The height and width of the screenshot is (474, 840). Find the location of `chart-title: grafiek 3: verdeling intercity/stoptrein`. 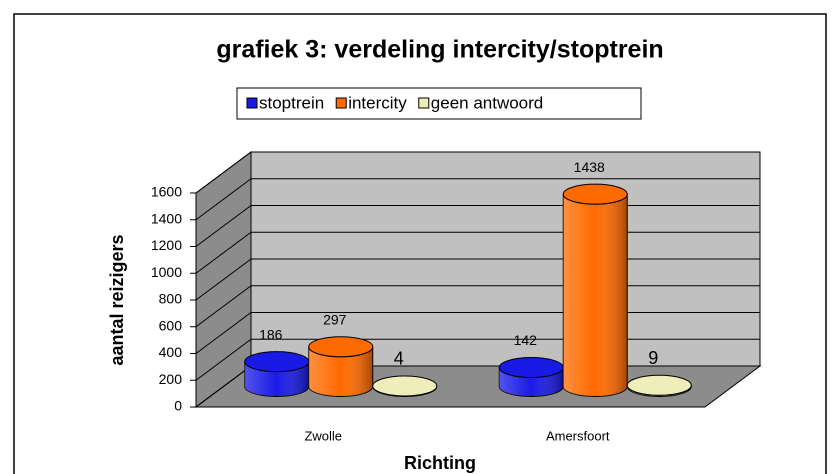

chart-title: grafiek 3: verdeling intercity/stoptrein is located at coordinates (439, 50).